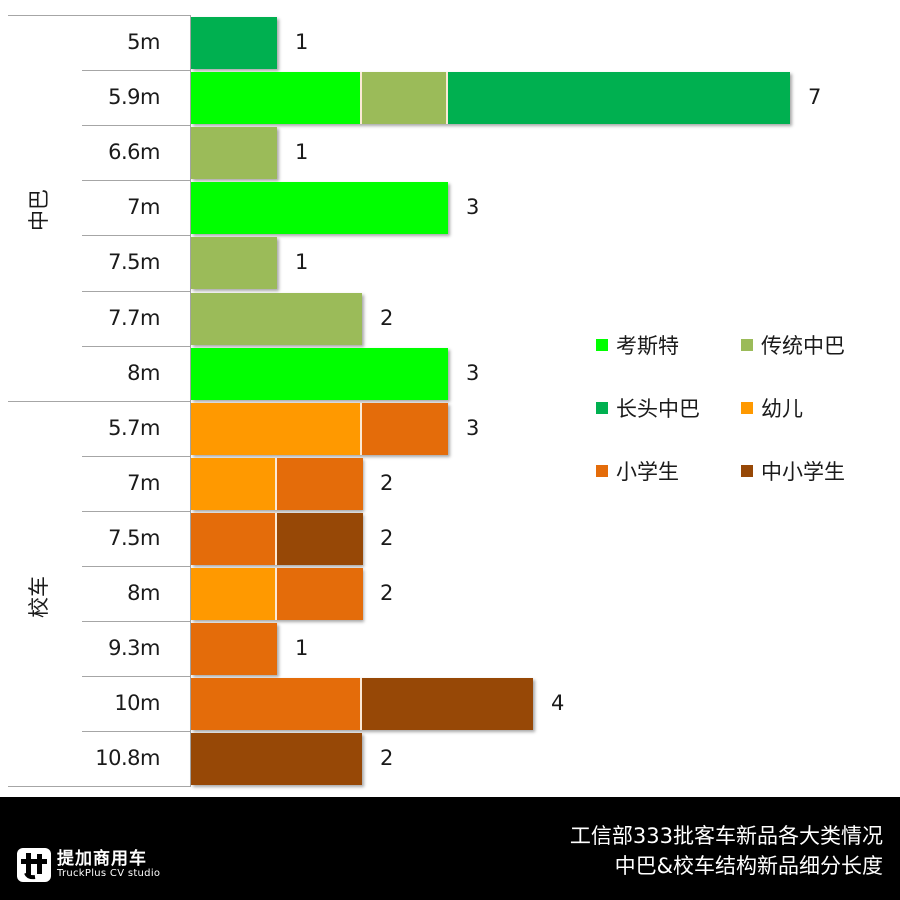 Image resolution: width=900 pixels, height=900 pixels. I want to click on legend-item-long-nose-minibus: 长头中巴, so click(648, 408).